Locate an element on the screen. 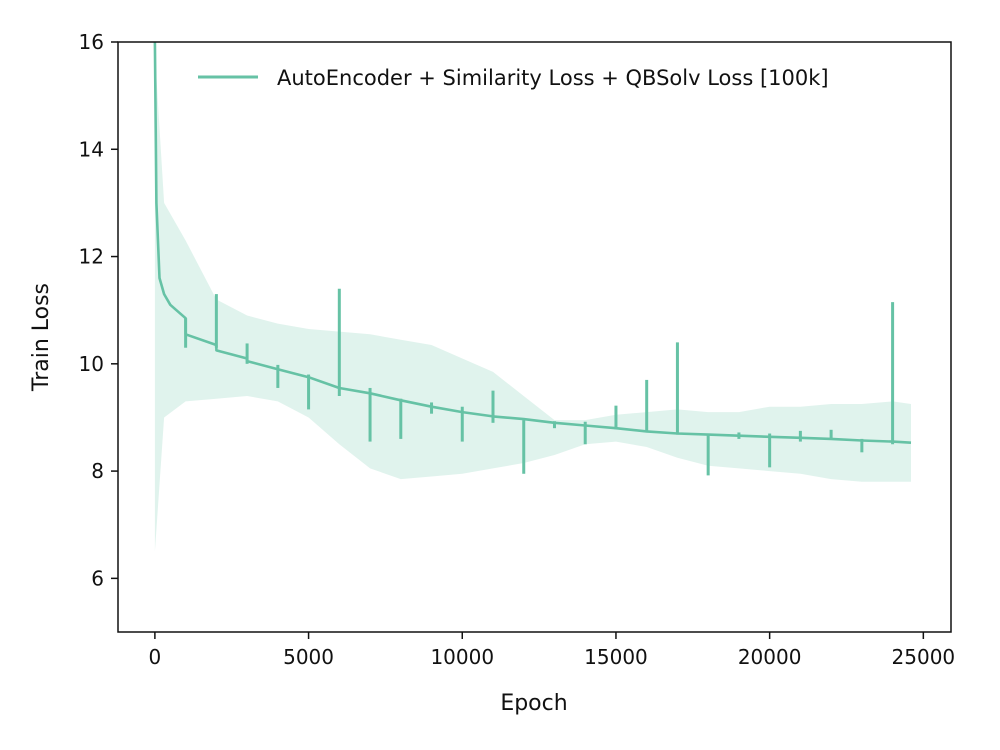  y-axis-label: Train Loss is located at coordinates (41, 337).